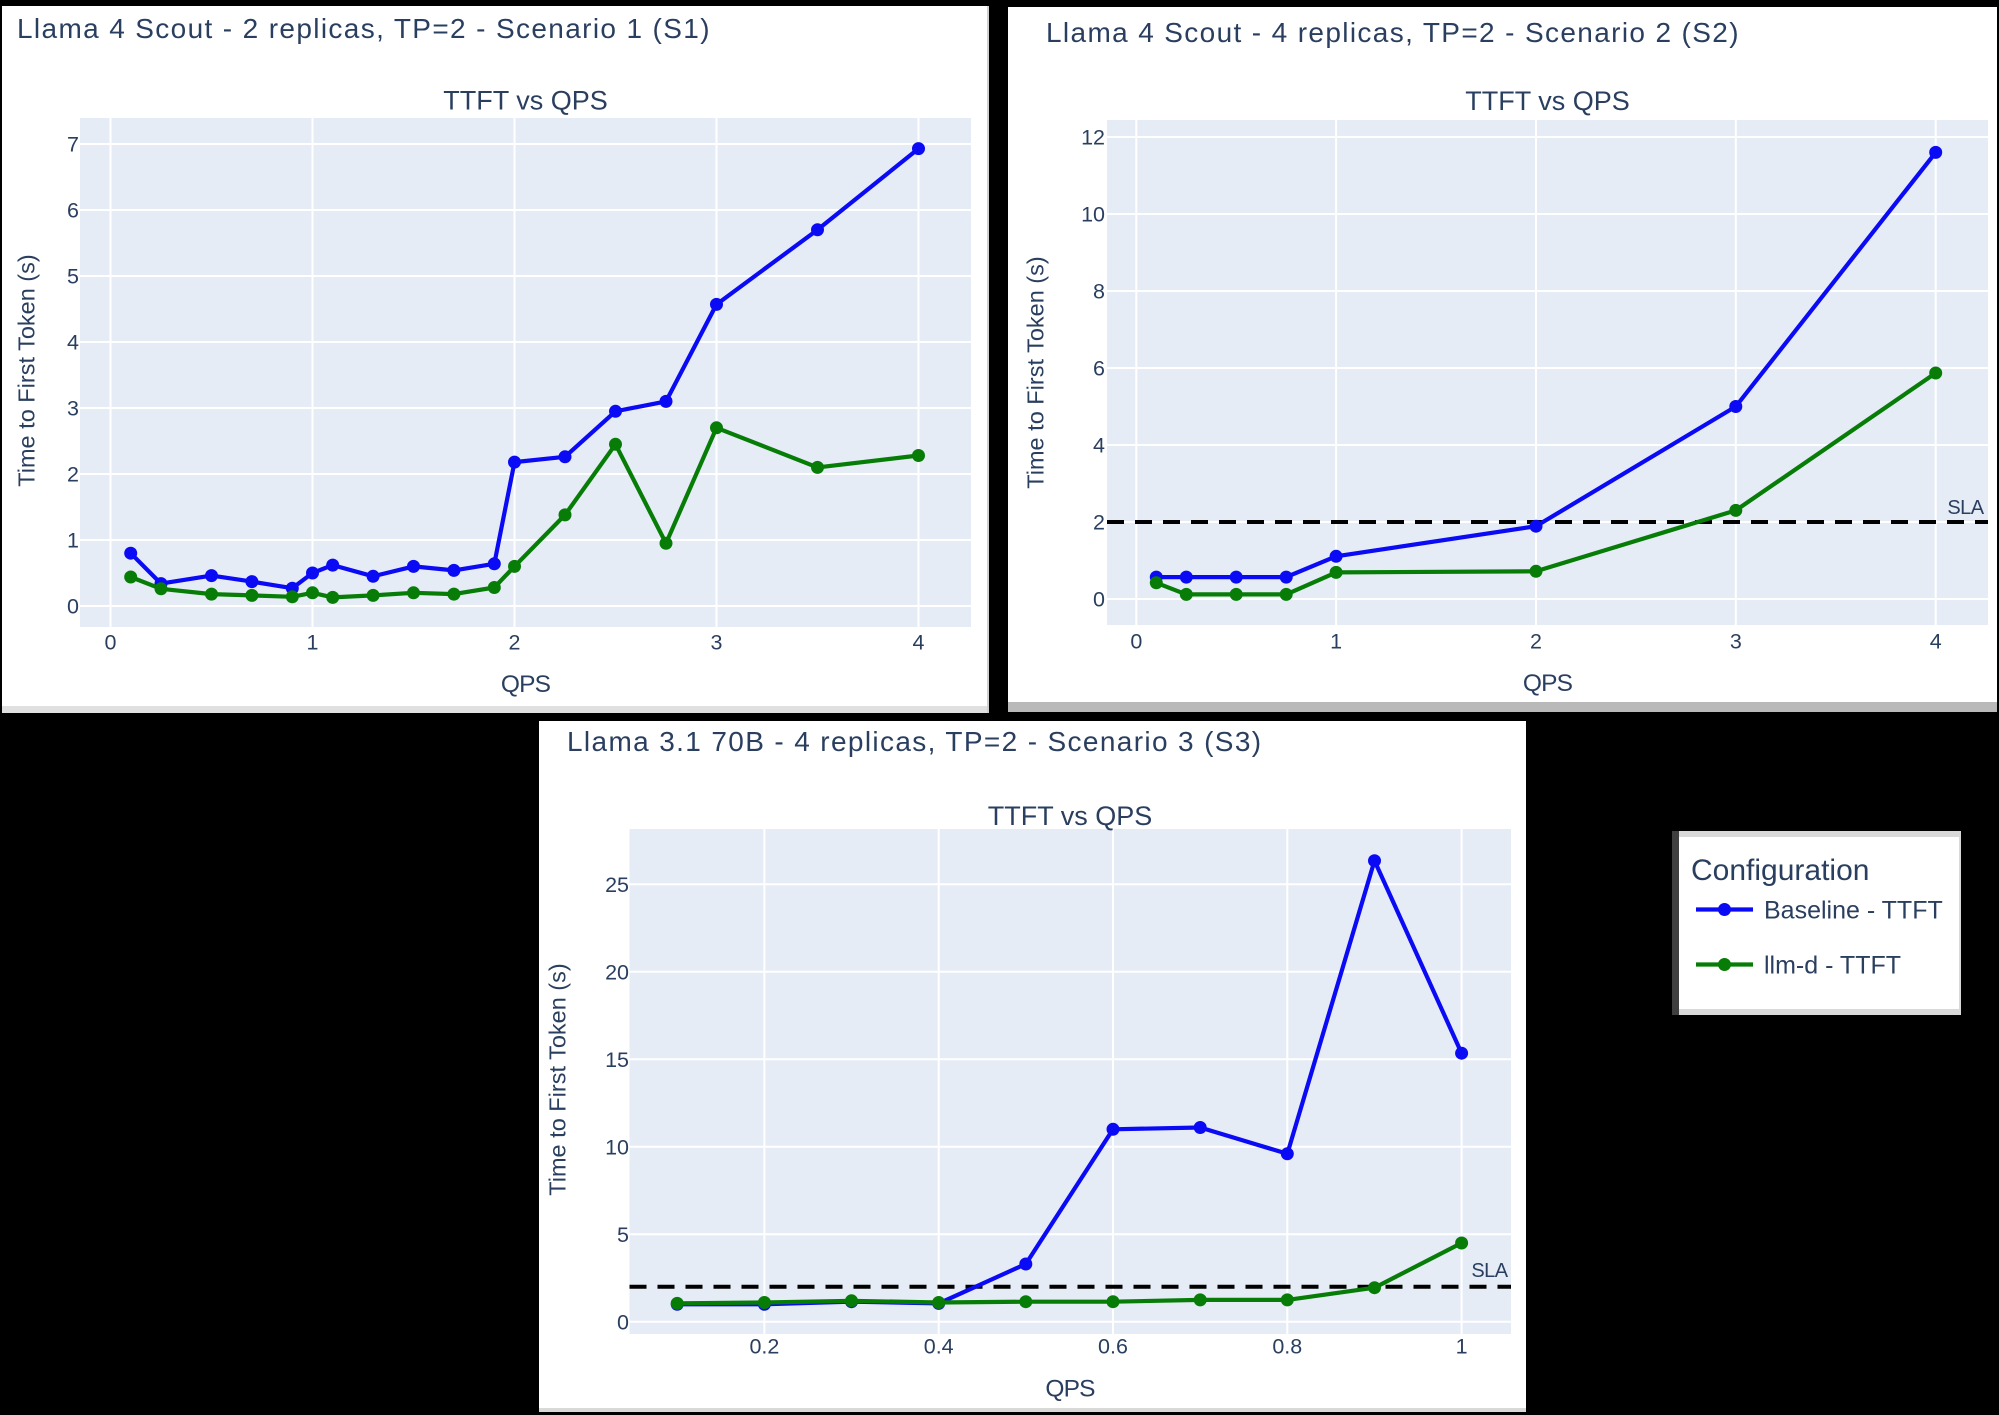 The height and width of the screenshot is (1415, 1999). Describe the element at coordinates (1113, 1347) in the screenshot. I see `svg-text: 0.6` at that location.